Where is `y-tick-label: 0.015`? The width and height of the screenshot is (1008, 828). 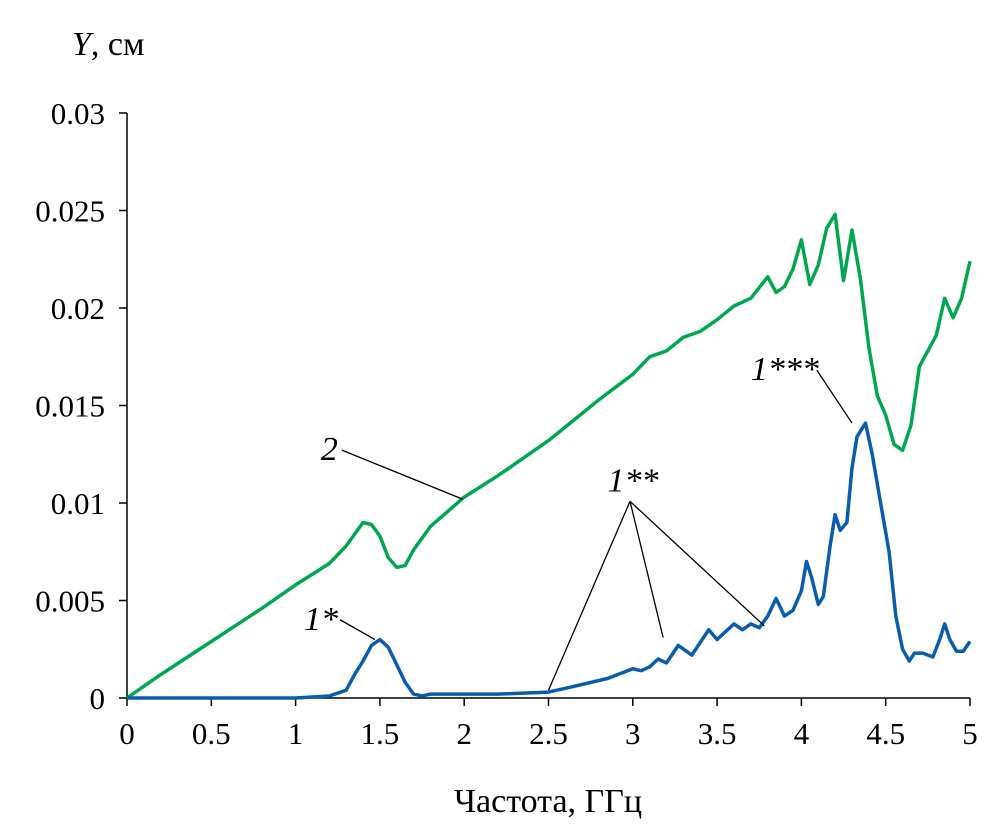
y-tick-label: 0.015 is located at coordinates (70, 406).